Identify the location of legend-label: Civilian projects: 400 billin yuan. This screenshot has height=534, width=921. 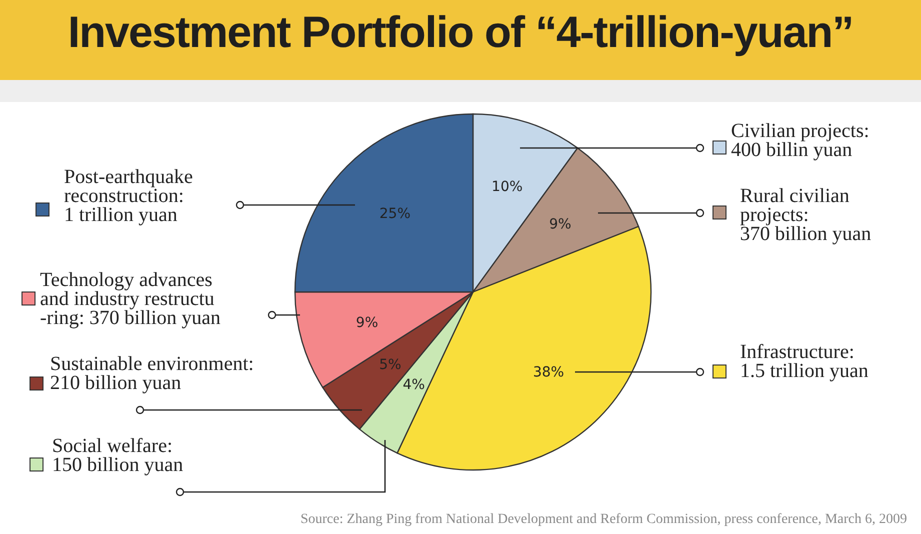
(800, 140).